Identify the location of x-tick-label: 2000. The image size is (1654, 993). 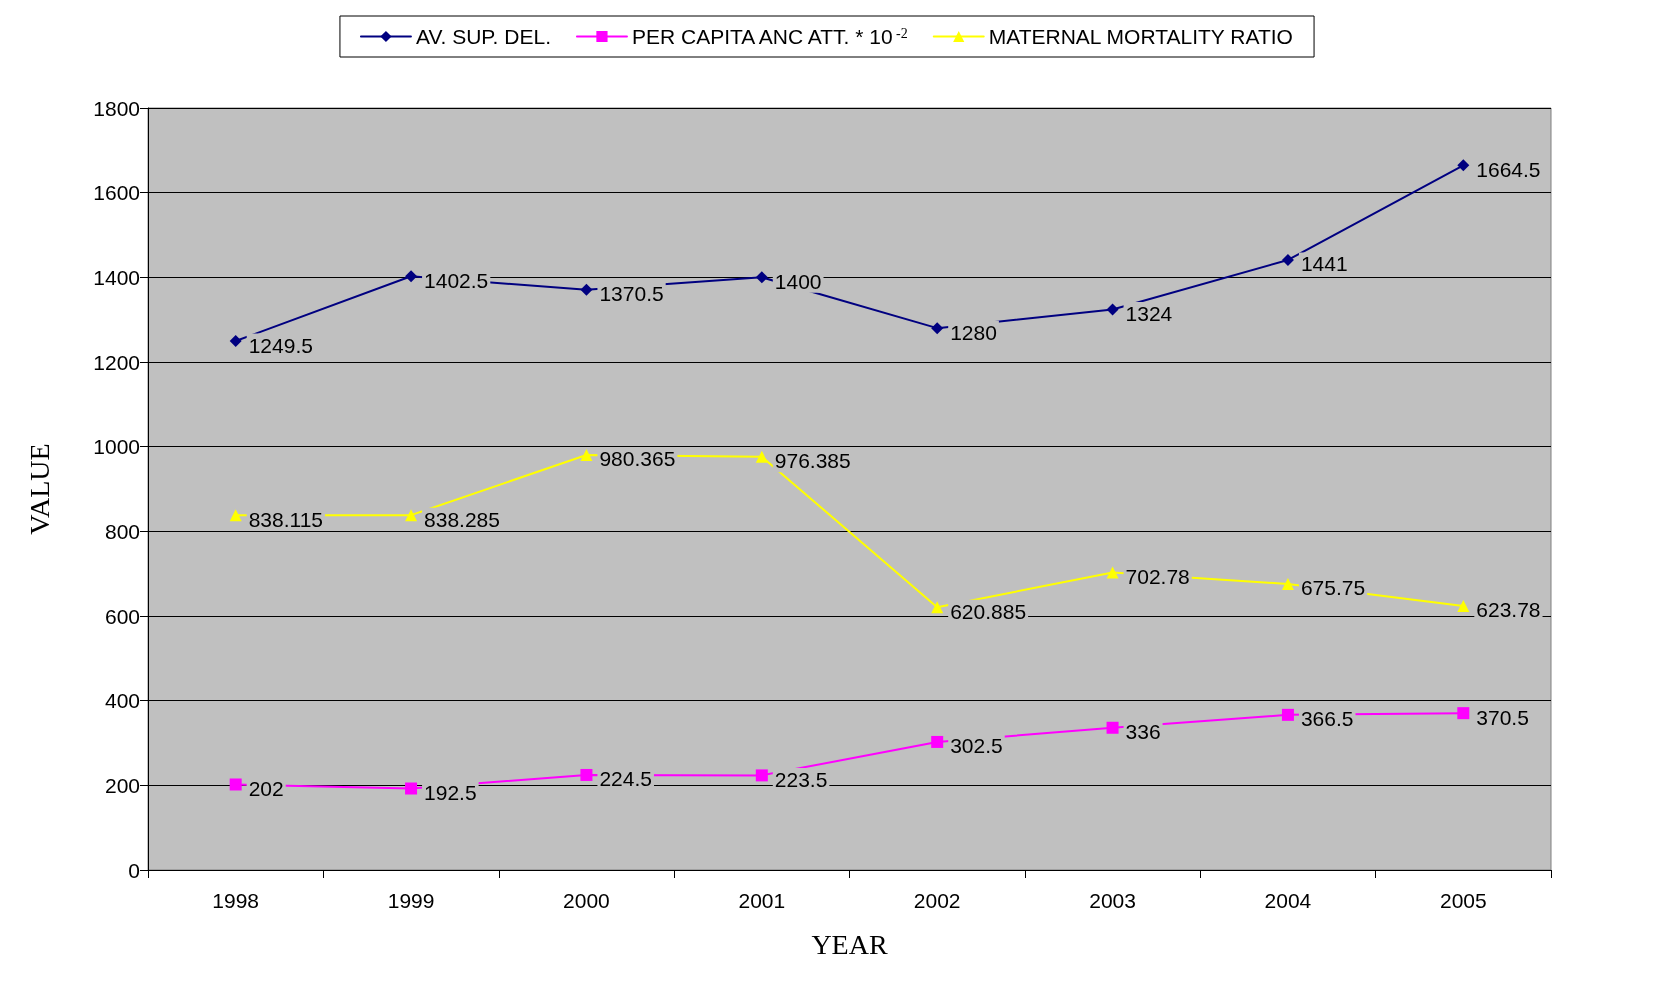
(586, 900).